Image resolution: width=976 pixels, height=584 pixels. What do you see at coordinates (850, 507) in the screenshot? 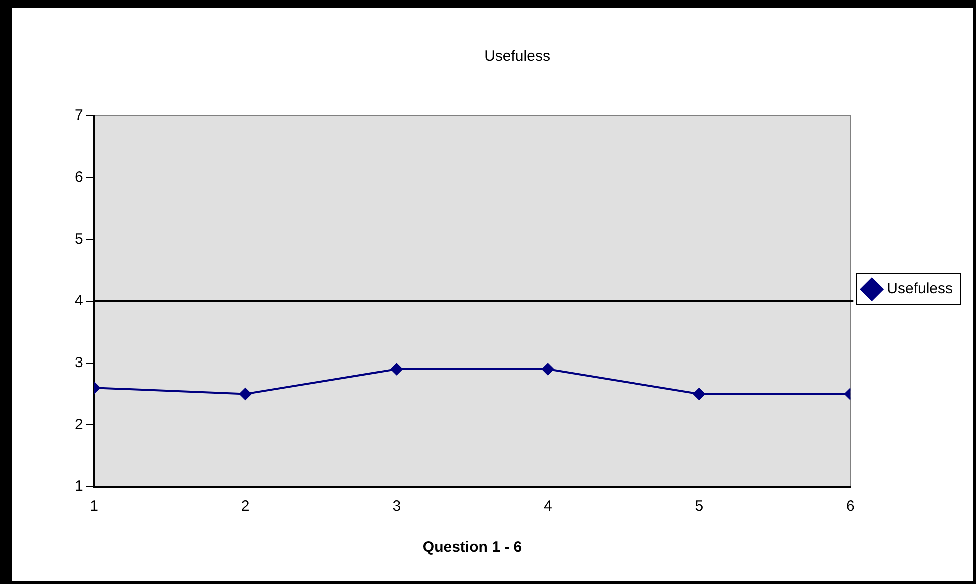
I see `x-tick-label: 6` at bounding box center [850, 507].